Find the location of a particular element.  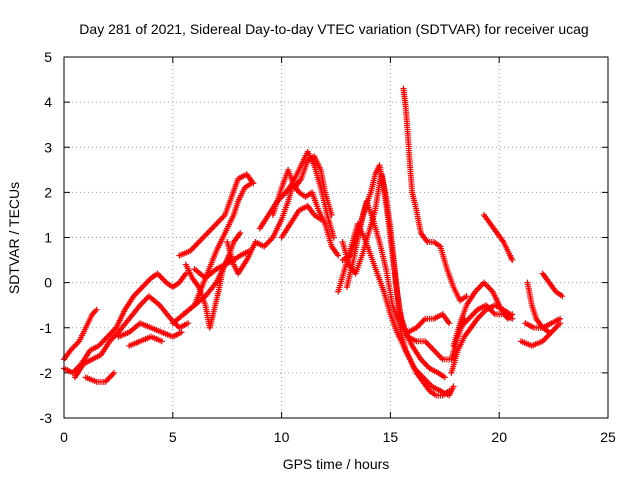

series-s27 is located at coordinates (543, 323).